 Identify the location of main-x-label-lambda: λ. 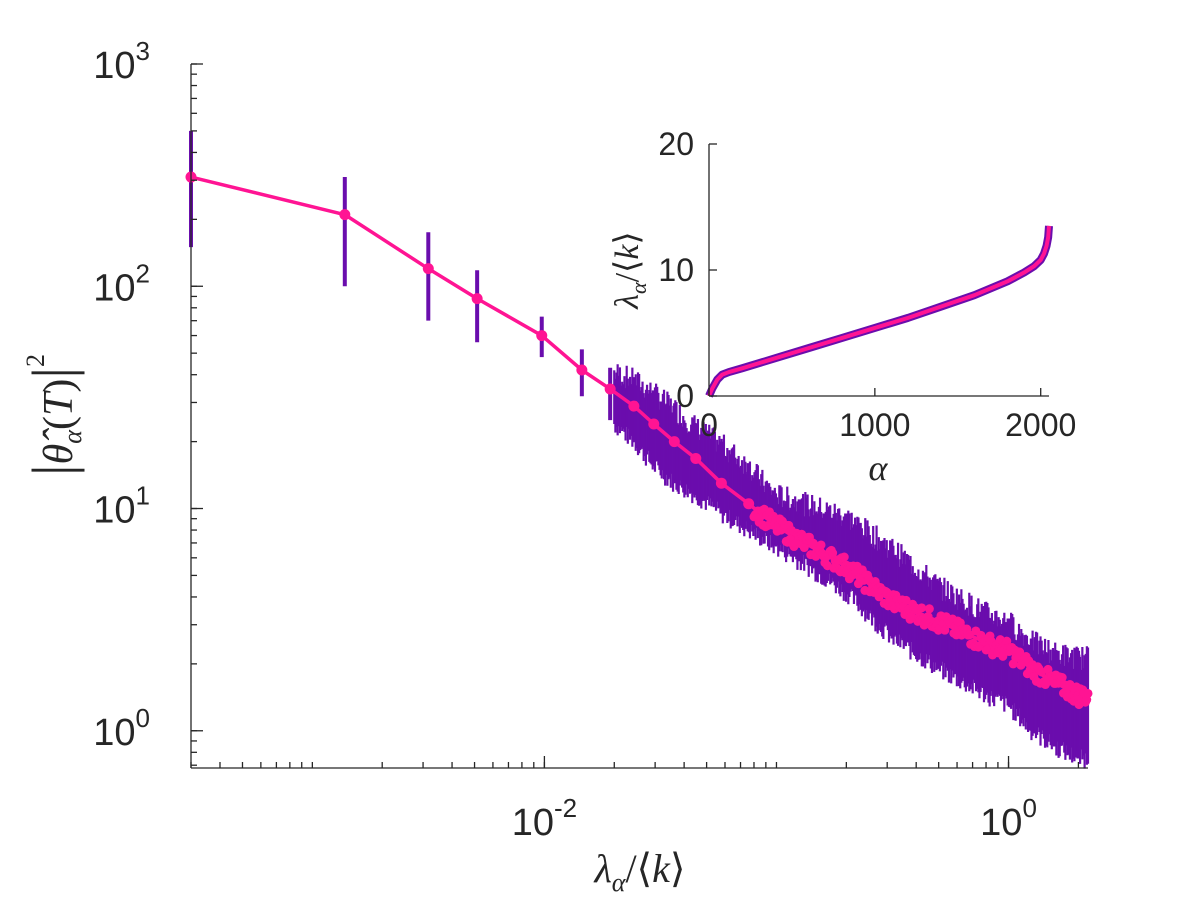
(602, 868).